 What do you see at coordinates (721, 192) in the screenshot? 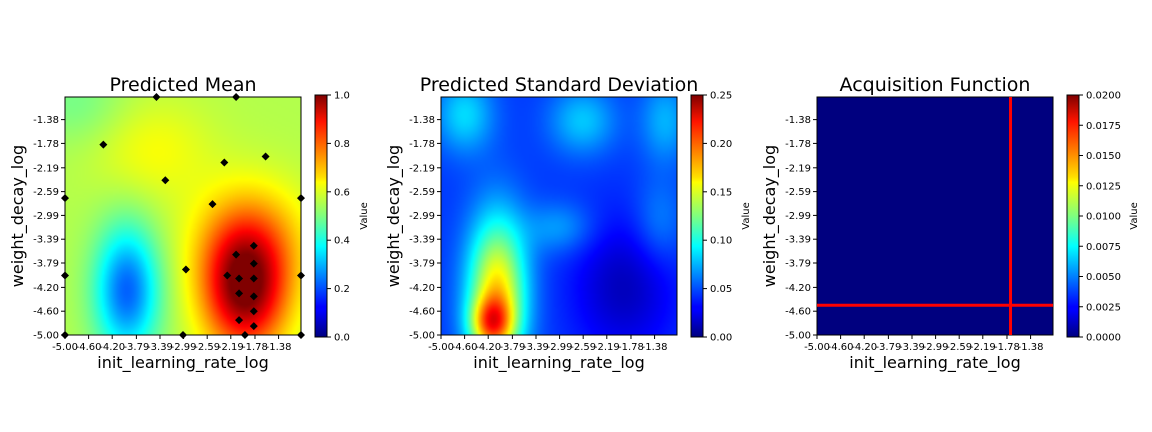
I see `colorbar-tick-label: 0.15` at bounding box center [721, 192].